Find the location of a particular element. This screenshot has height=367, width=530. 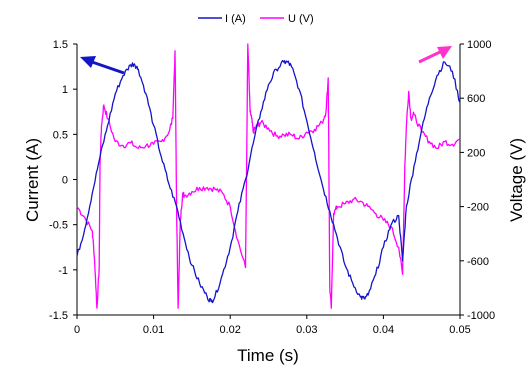

left-y-tick-label: -0.5 is located at coordinates (58, 226).